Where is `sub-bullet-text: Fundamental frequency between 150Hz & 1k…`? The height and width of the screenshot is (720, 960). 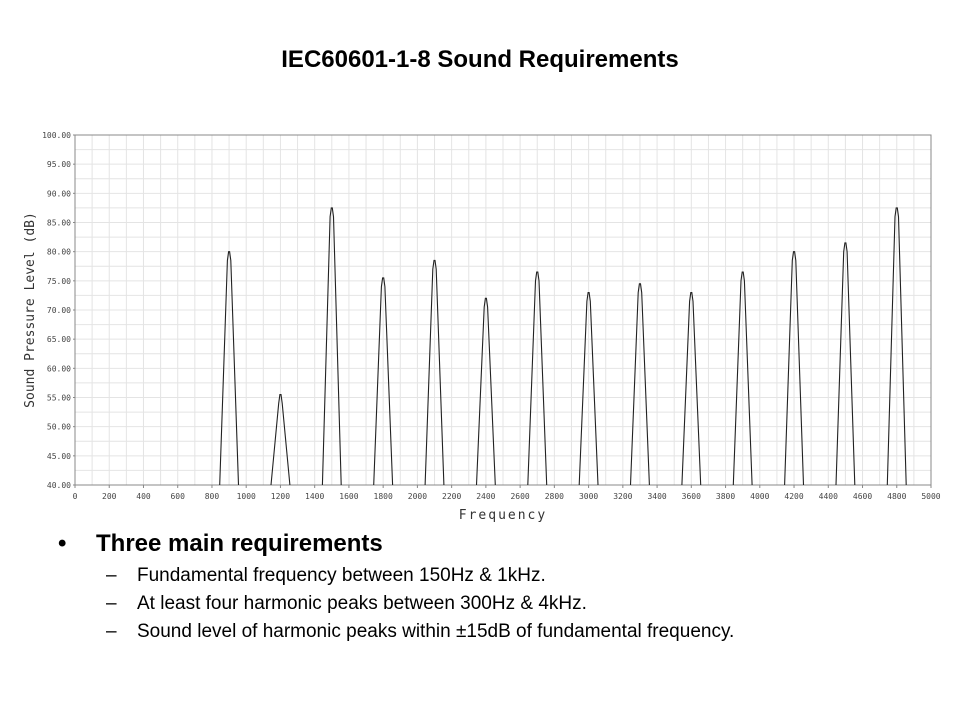 sub-bullet-text: Fundamental frequency between 150Hz & 1k… is located at coordinates (341, 575).